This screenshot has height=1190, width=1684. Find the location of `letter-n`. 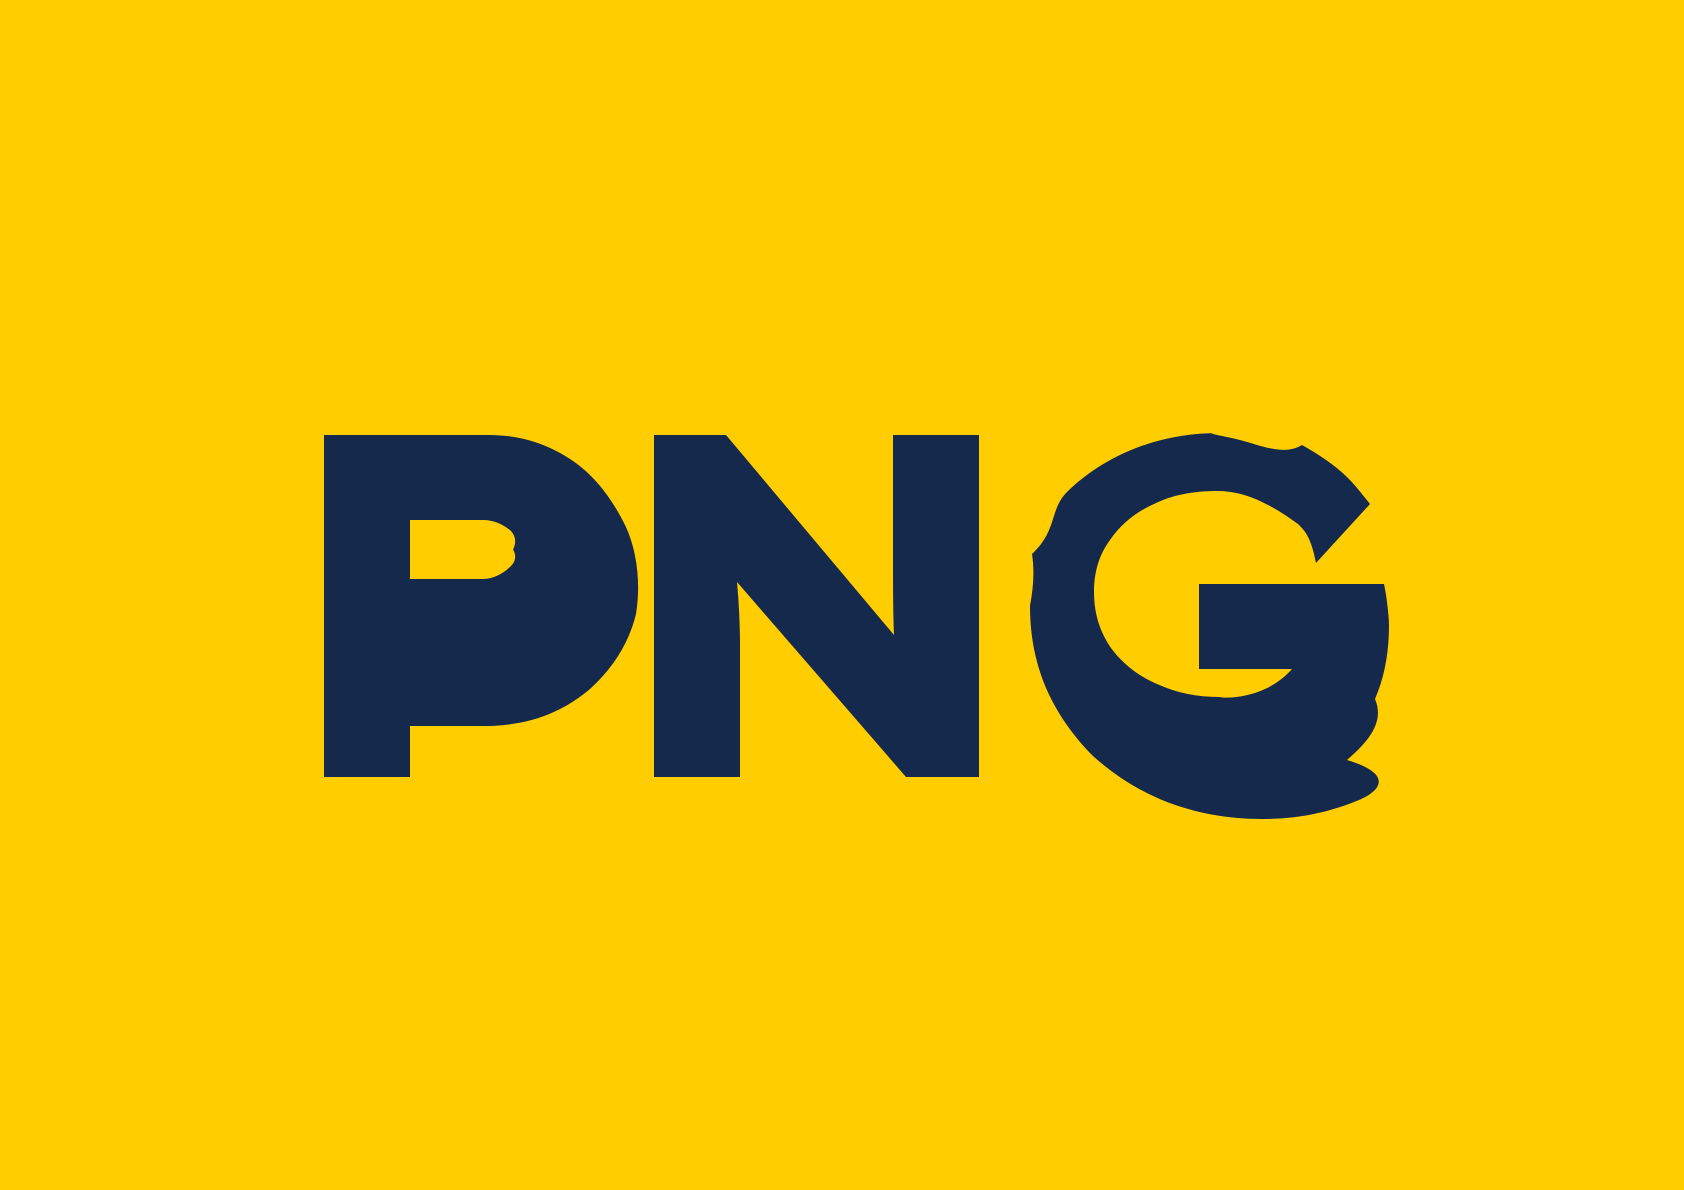

letter-n is located at coordinates (816, 606).